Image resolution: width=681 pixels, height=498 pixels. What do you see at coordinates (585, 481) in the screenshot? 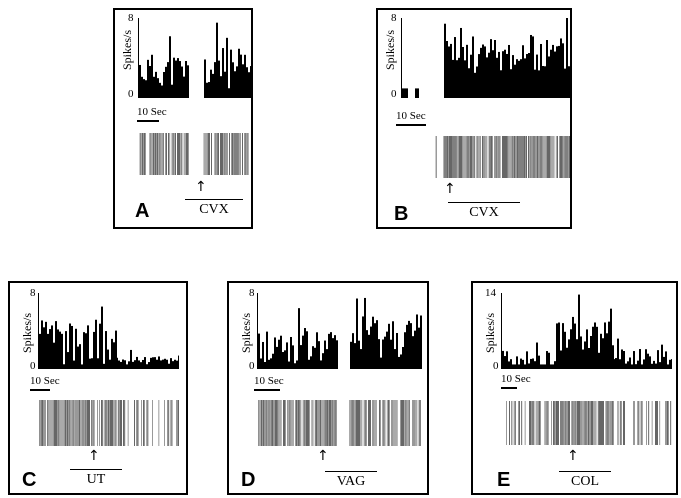
I see `stimulus-label: COL` at bounding box center [585, 481].